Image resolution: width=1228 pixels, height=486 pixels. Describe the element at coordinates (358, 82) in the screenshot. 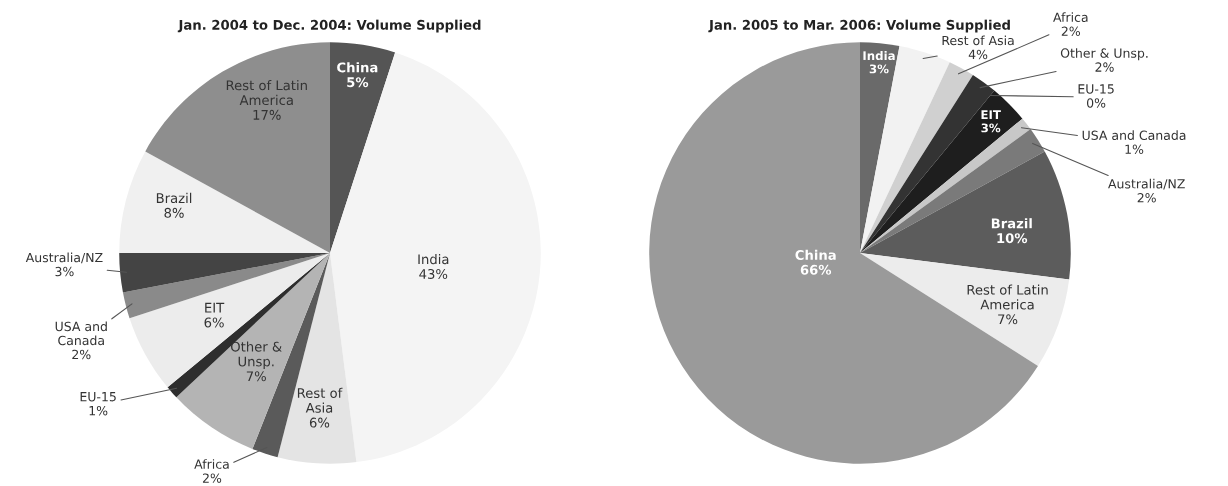

I see `data-label: 5%` at that location.